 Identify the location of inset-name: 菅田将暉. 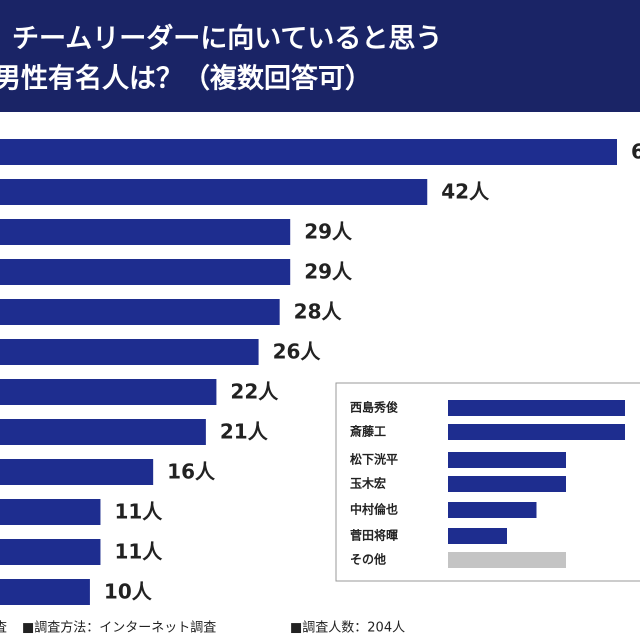
(374, 535).